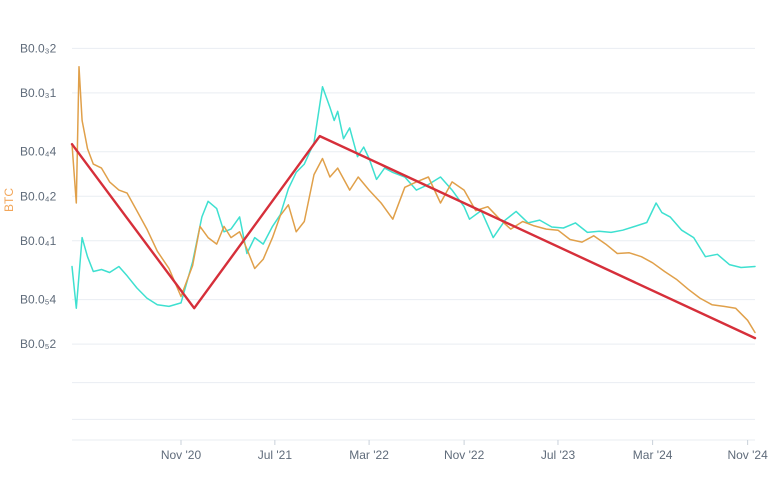 The height and width of the screenshot is (485, 780). I want to click on x-tick-label: Jul '21, so click(275, 455).